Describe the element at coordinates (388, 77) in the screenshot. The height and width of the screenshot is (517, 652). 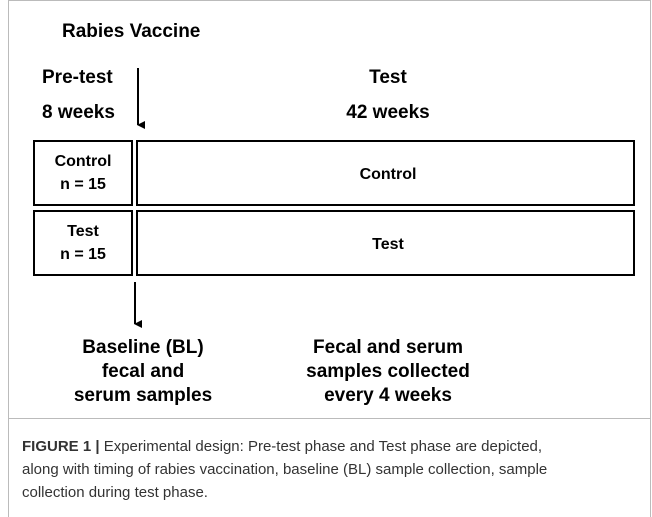
I see `phase-name: Test` at that location.